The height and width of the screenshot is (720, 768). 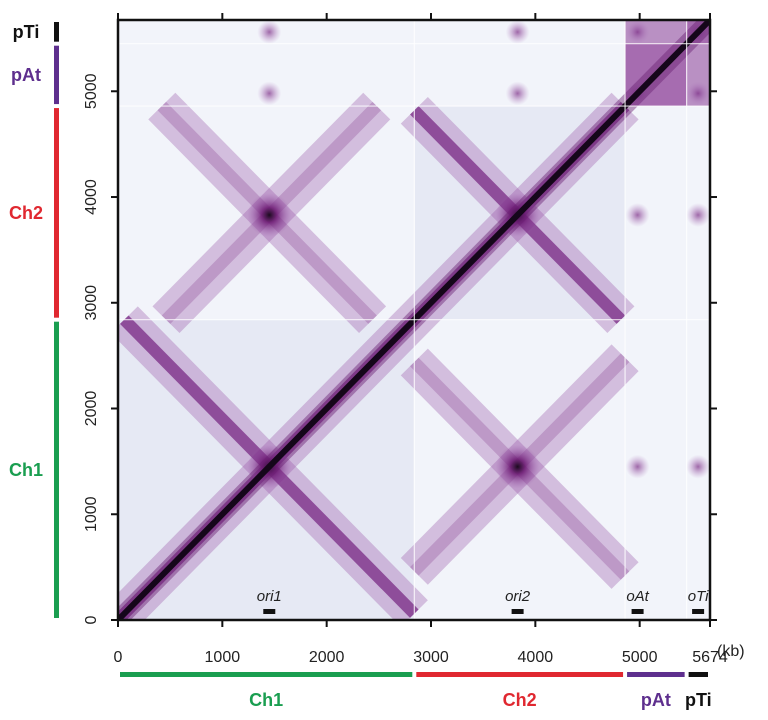 What do you see at coordinates (698, 674) in the screenshot?
I see `bottom-track-bar-pTi` at bounding box center [698, 674].